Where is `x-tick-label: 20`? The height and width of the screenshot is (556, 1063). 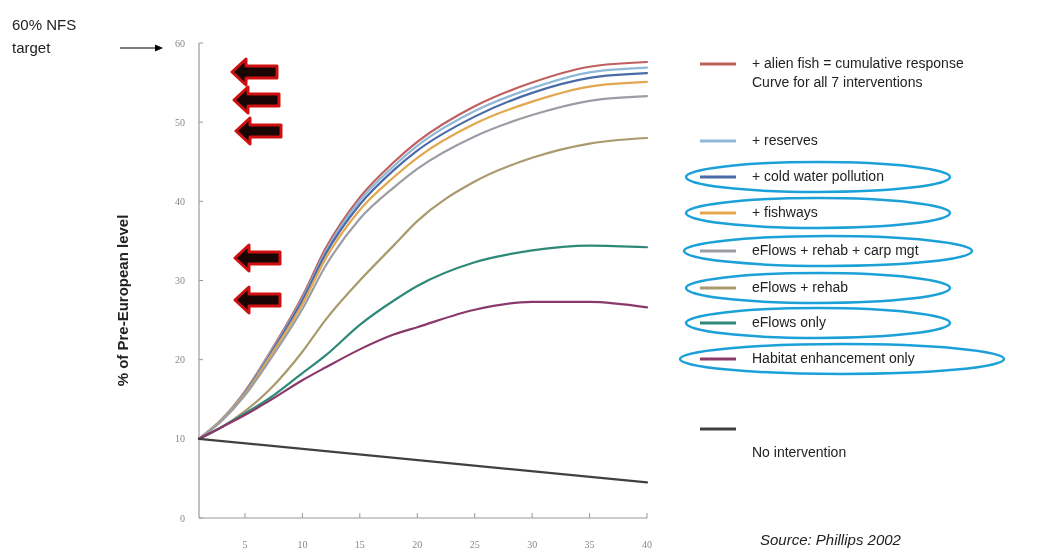
x-tick-label: 20 is located at coordinates (417, 544).